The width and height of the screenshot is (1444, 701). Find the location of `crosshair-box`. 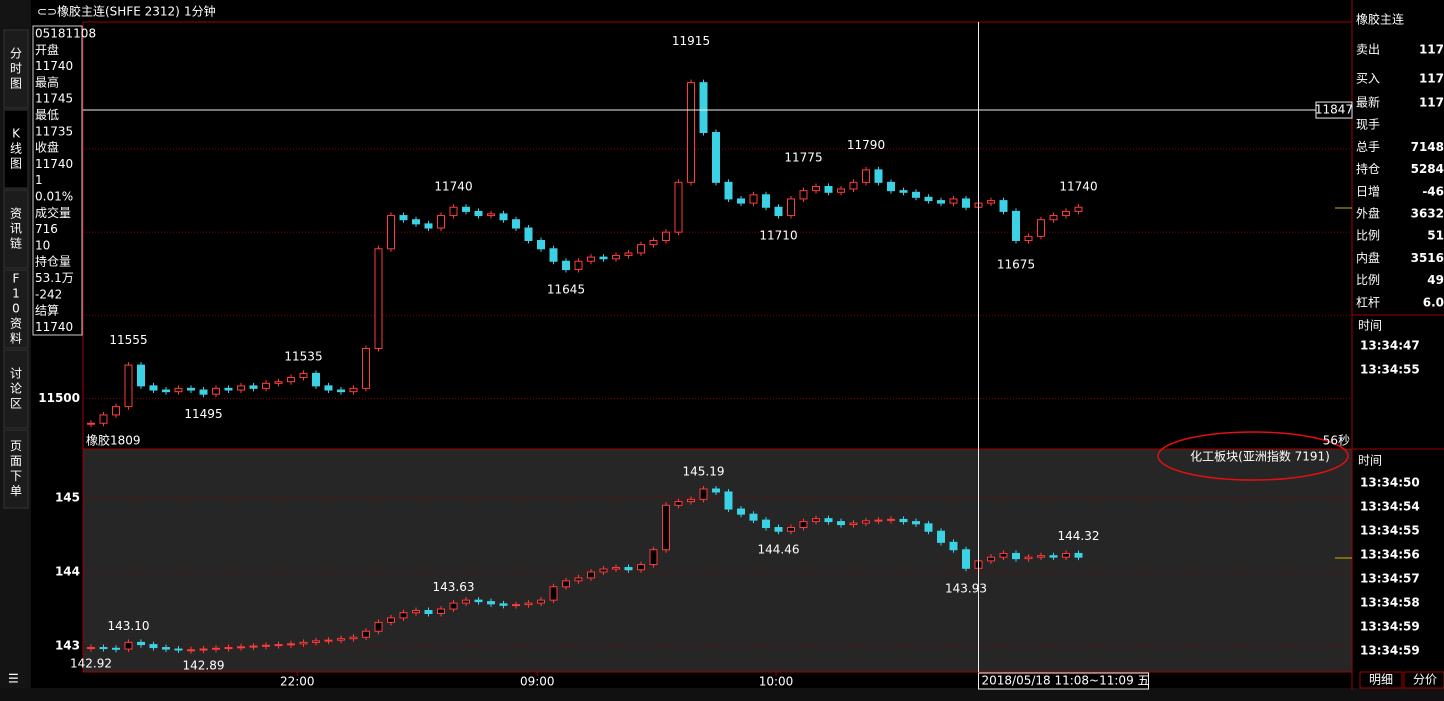

crosshair-box is located at coordinates (1334, 110).